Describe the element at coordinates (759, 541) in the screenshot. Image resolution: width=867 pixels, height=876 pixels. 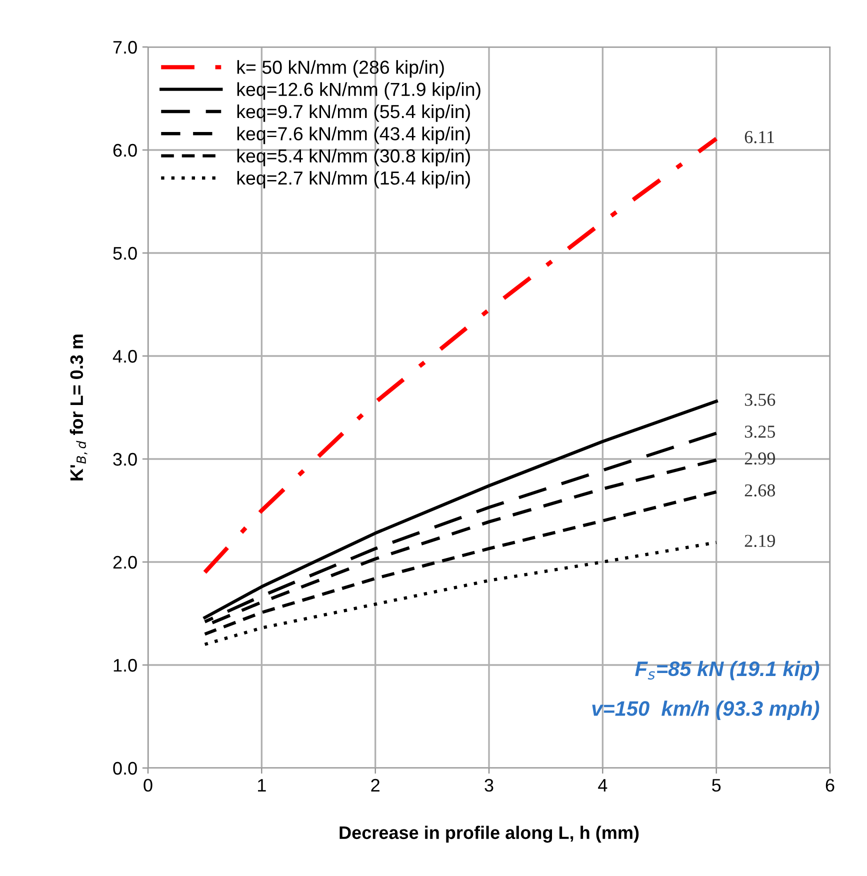
I see `data-label: 2.19` at that location.